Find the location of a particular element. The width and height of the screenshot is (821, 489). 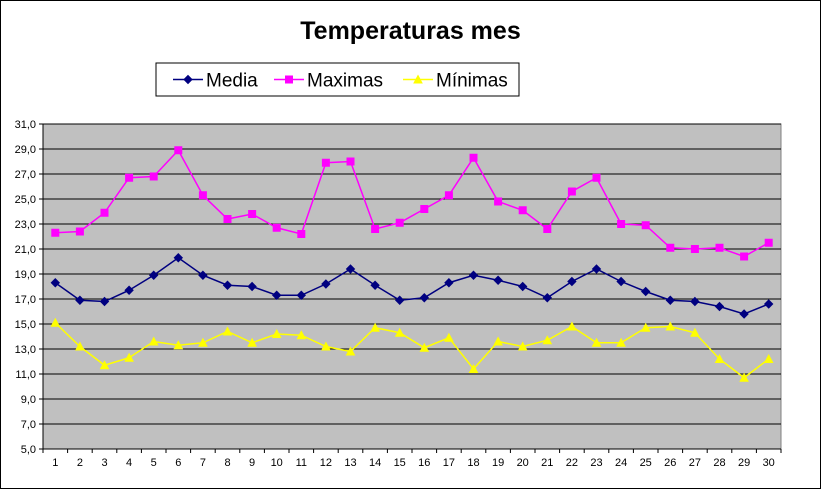

x-tick-label: 2 is located at coordinates (80, 463).